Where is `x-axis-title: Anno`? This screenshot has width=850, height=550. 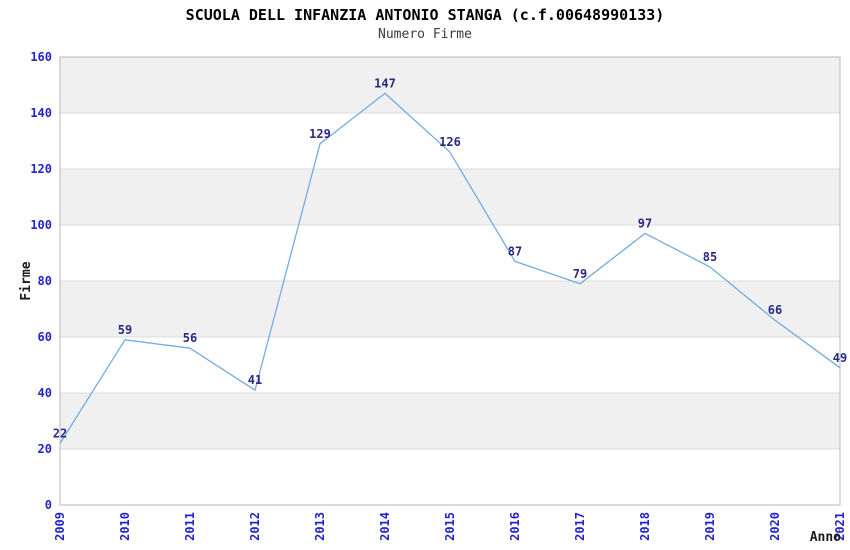
x-axis-title: Anno is located at coordinates (825, 537).